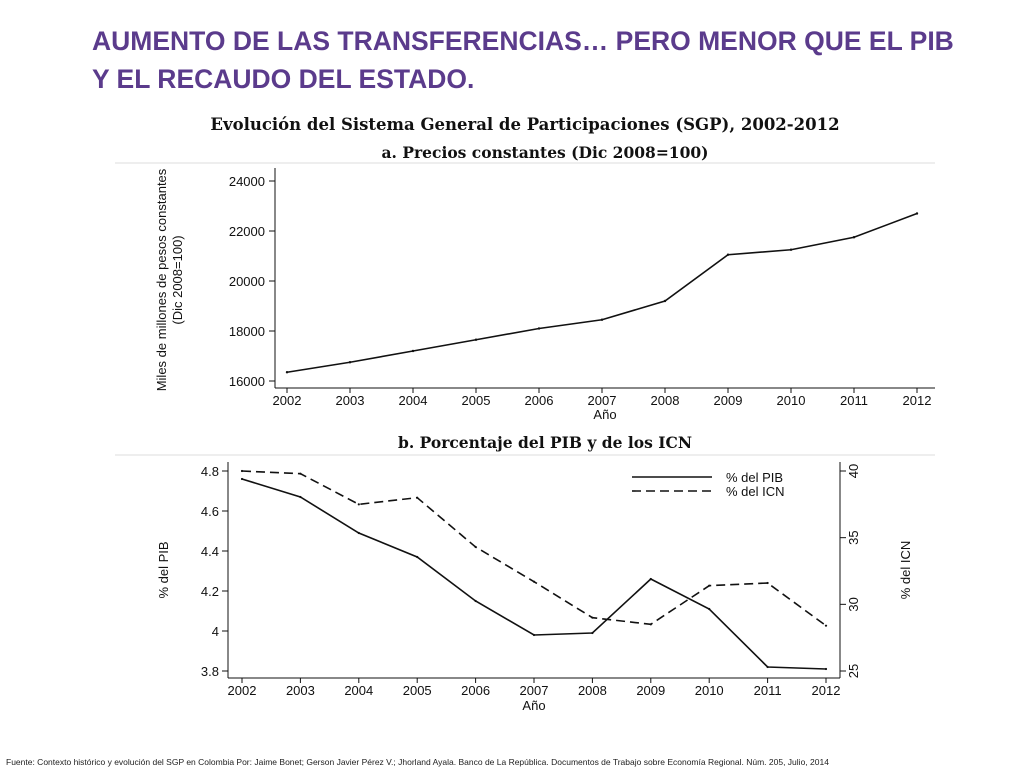 The width and height of the screenshot is (1024, 768). Describe the element at coordinates (791, 400) in the screenshot. I see `panel-a-xtick-label: 2010` at that location.